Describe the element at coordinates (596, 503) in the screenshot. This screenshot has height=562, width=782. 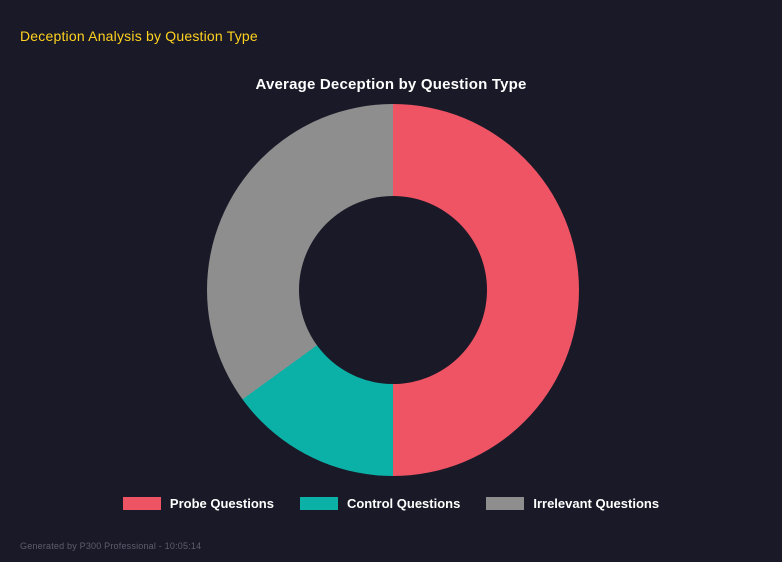
I see `legend-label: Irrelevant Questions` at that location.